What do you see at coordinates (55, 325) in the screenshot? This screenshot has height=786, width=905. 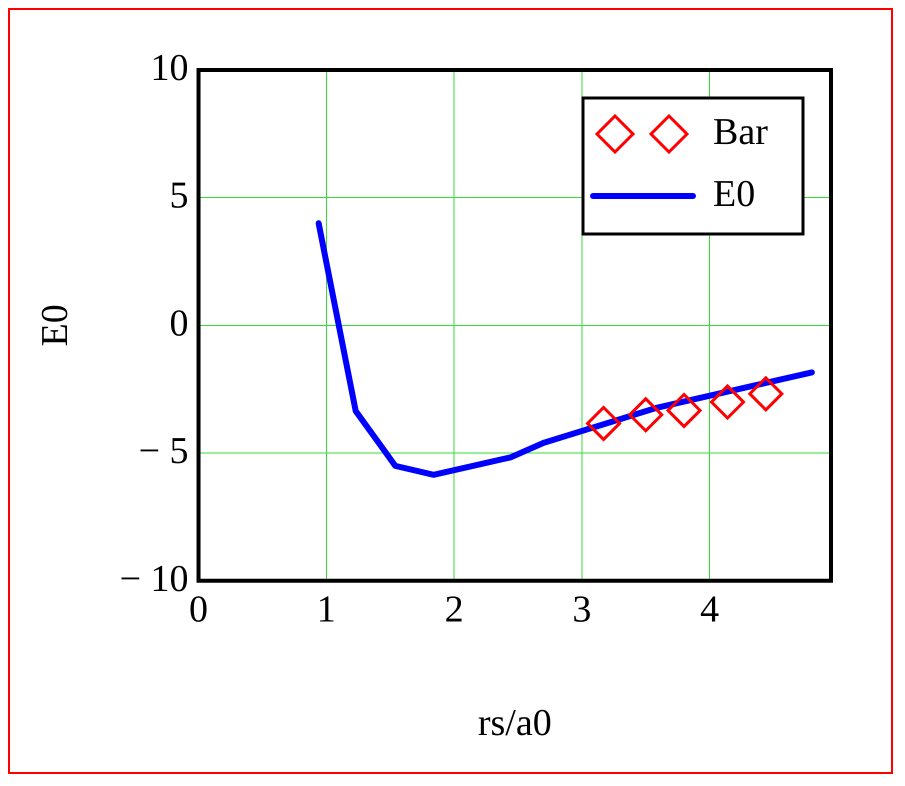 I see `y-axis-title: E0` at bounding box center [55, 325].